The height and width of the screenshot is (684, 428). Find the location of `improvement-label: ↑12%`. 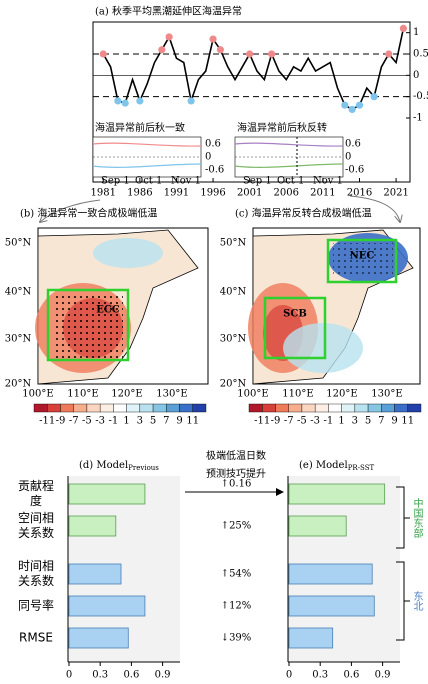

improvement-label: ↑12% is located at coordinates (236, 606).